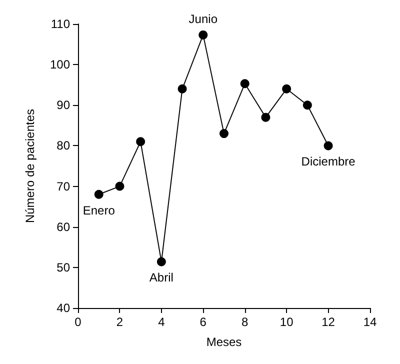  I want to click on x-tick-label: 10, so click(287, 322).